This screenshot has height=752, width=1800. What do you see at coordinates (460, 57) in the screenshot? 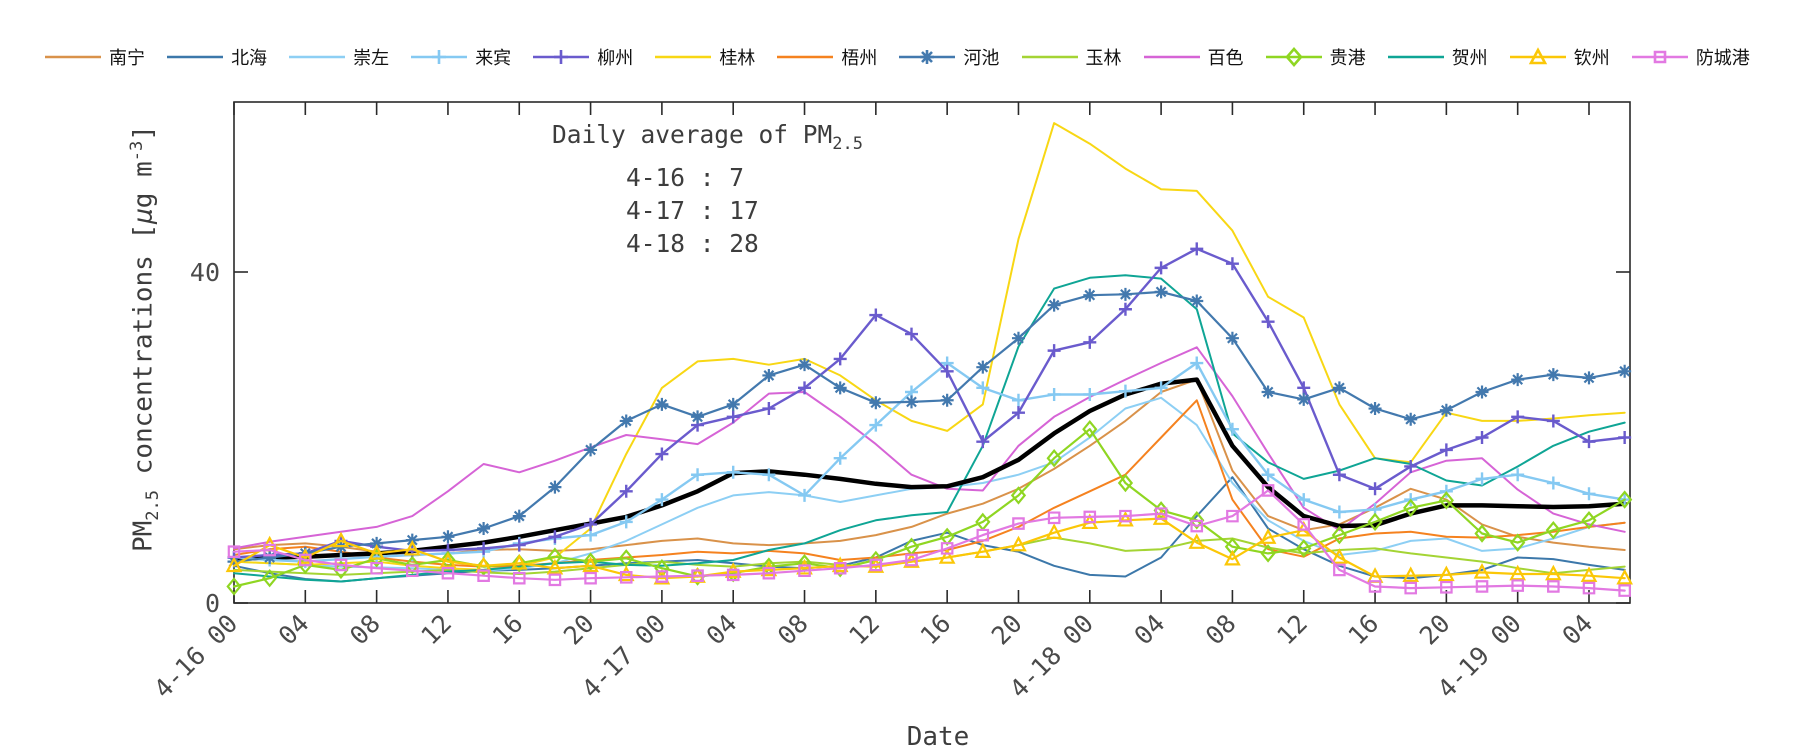
I see `legend-item-来宾: 来宾` at bounding box center [460, 57].